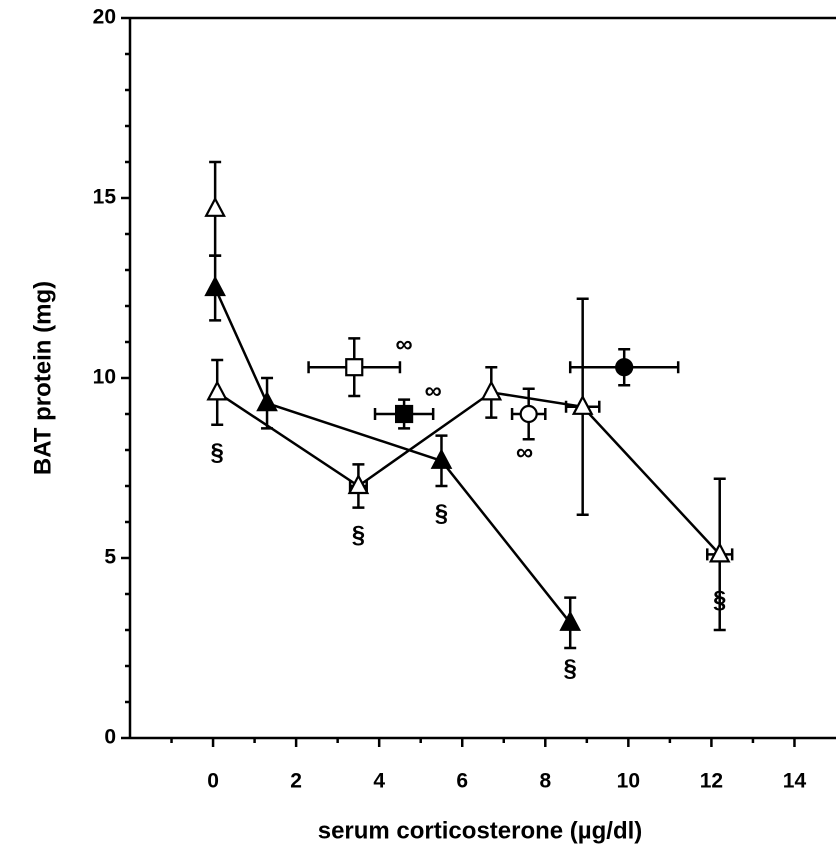 Image resolution: width=838 pixels, height=867 pixels. Describe the element at coordinates (105, 197) in the screenshot. I see `y-tick-label: 15` at that location.